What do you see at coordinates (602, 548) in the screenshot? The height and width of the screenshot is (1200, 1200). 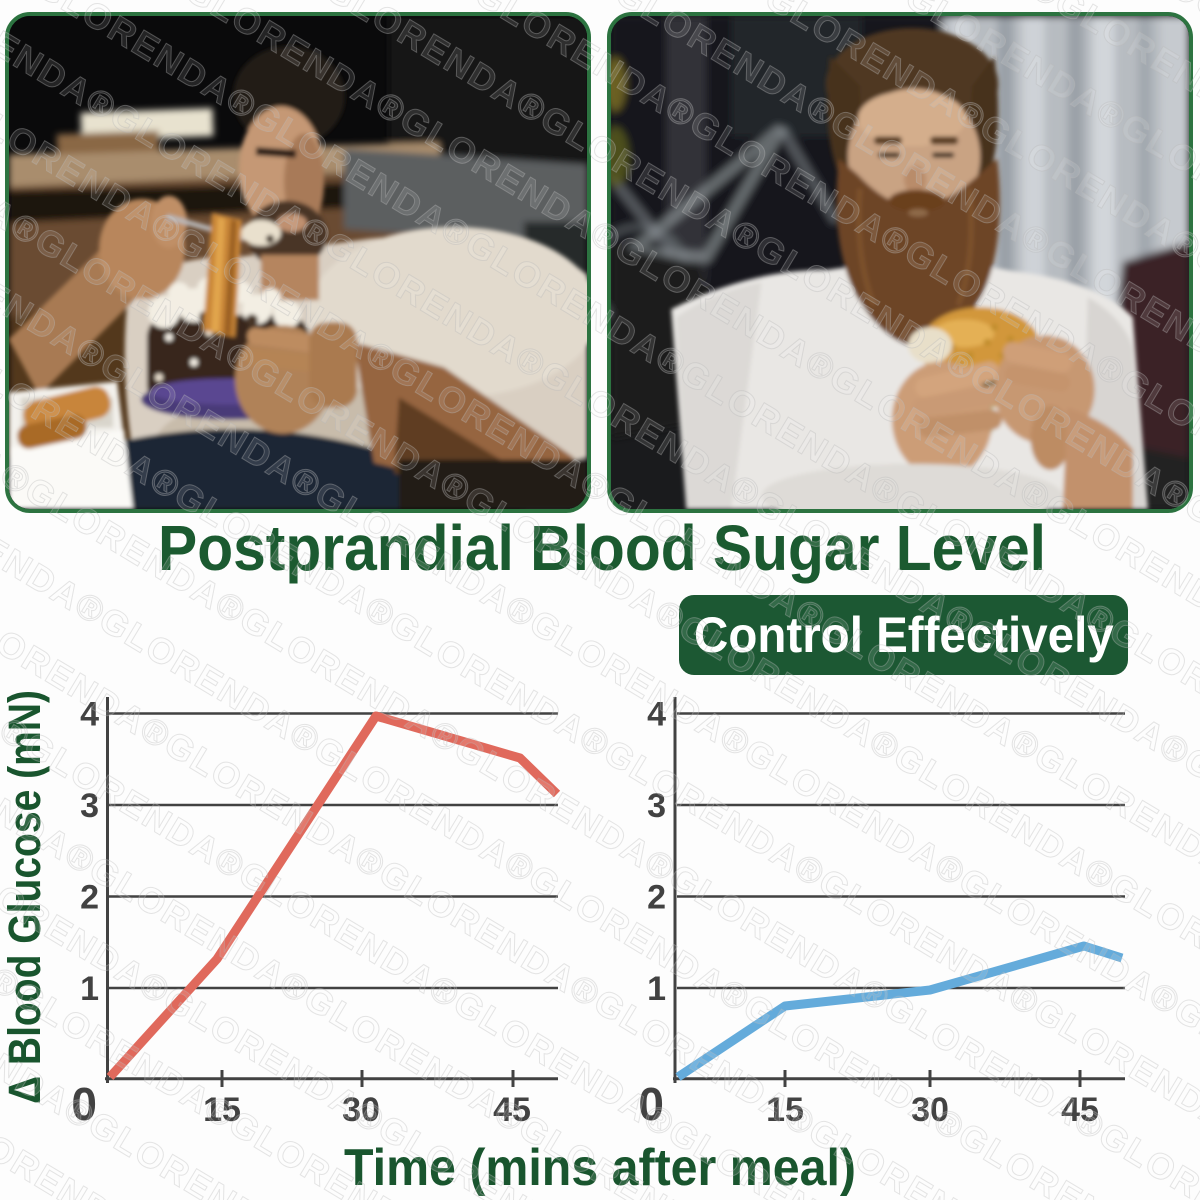 I see `svg-text: Postprandial Blood Sugar Level` at bounding box center [602, 548].